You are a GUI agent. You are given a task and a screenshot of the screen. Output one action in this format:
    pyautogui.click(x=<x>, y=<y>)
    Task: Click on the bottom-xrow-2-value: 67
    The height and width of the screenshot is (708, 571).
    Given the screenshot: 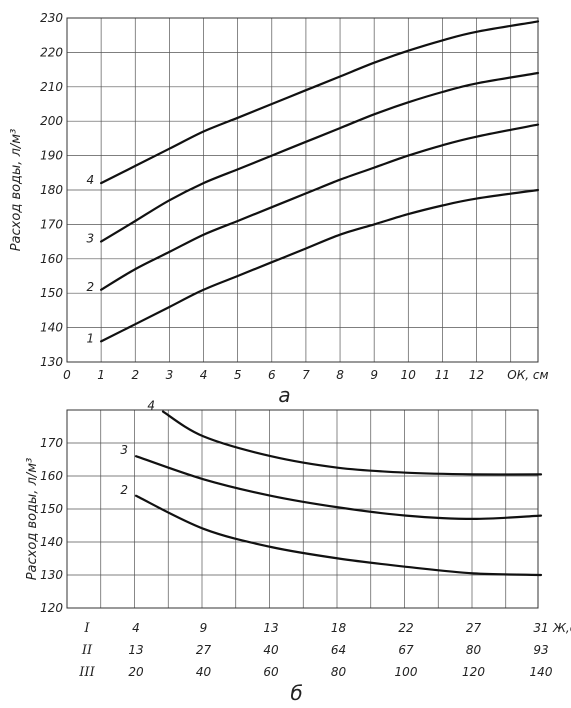 What is the action you would take?
    pyautogui.click(x=406, y=650)
    